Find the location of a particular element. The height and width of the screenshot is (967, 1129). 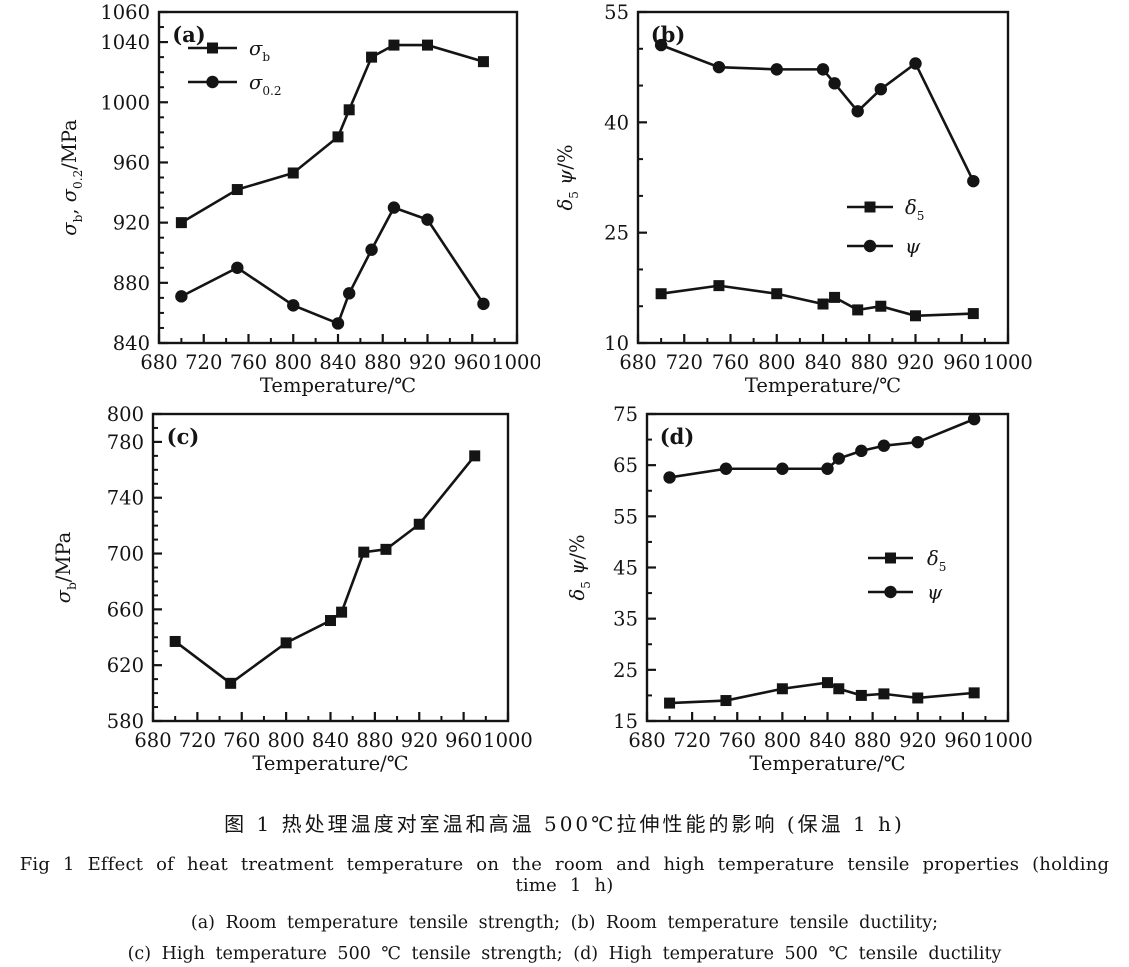

panel-label: (a) is located at coordinates (188, 34).